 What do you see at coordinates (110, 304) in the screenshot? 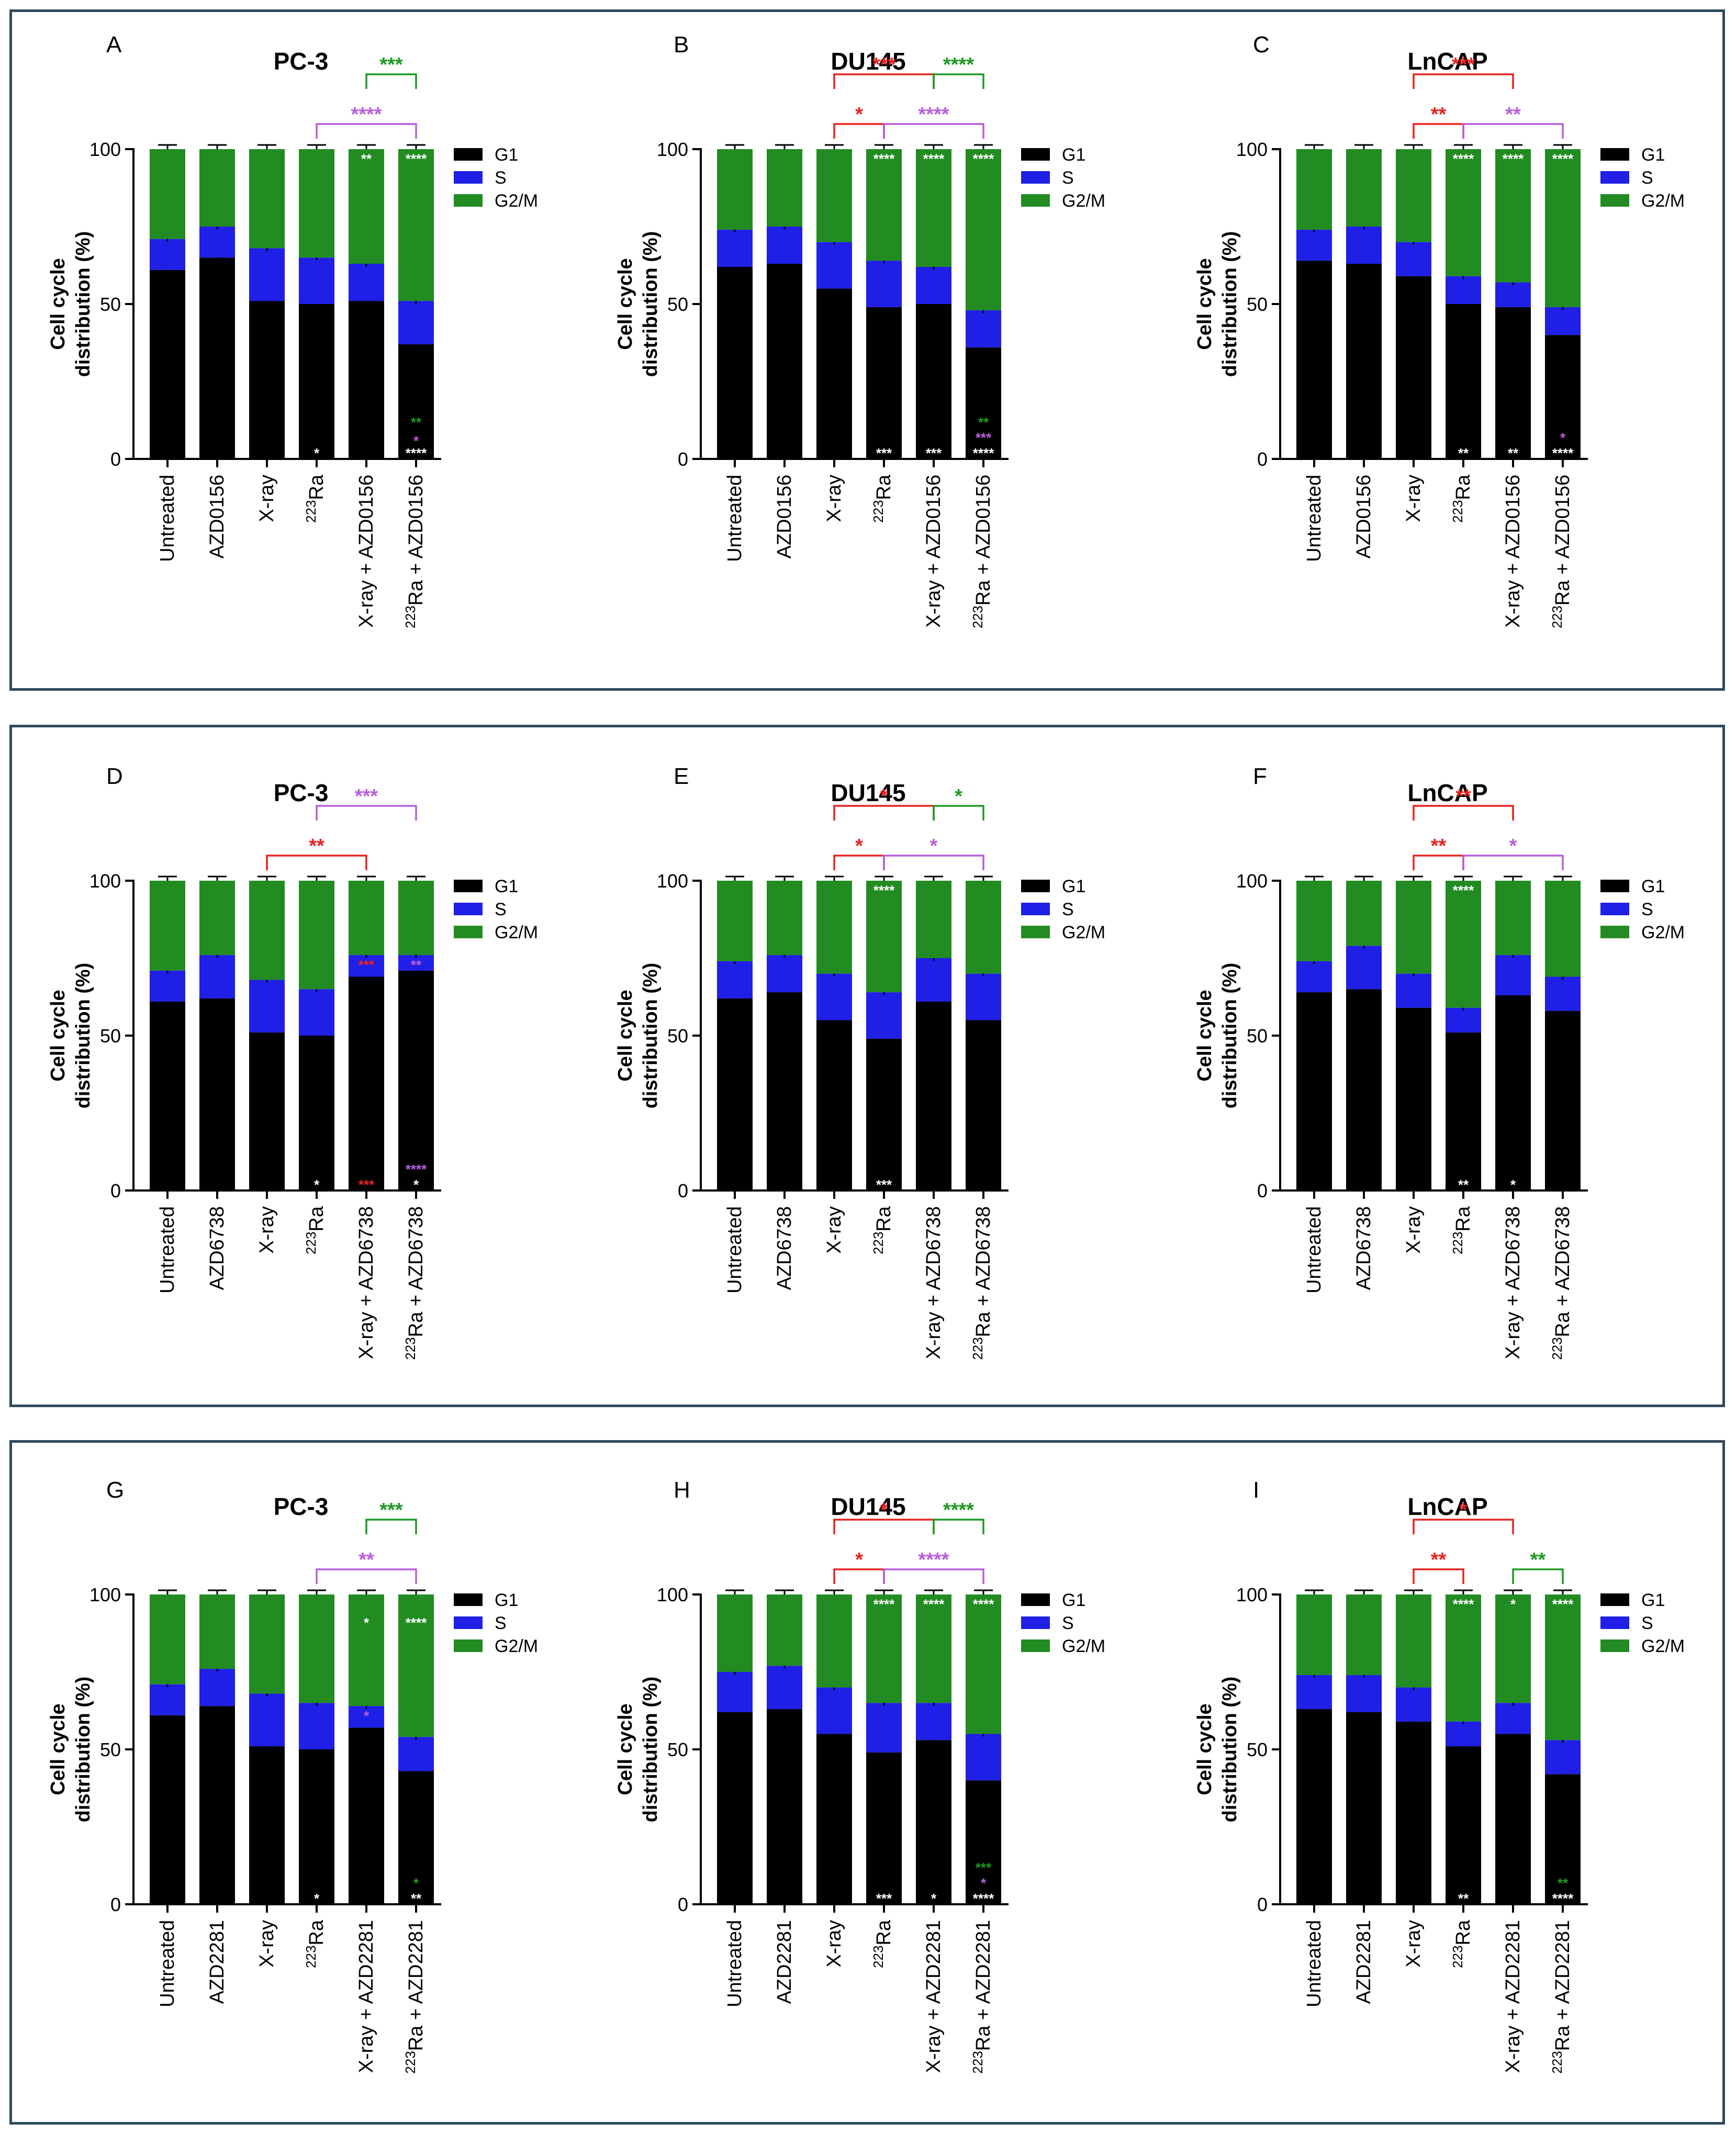
I see `y-tick-label: 50` at bounding box center [110, 304].